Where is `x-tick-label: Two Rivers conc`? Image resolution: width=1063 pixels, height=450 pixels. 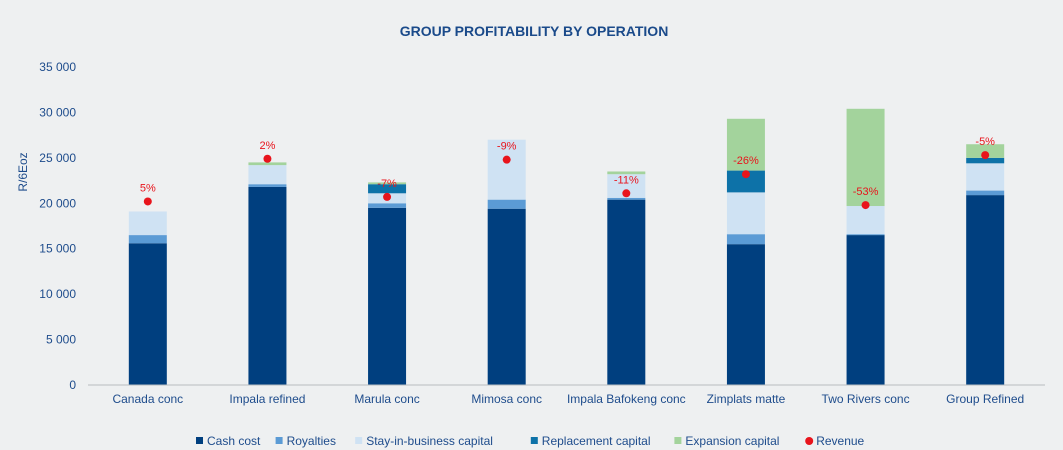
x-tick-label: Two Rivers conc is located at coordinates (866, 399).